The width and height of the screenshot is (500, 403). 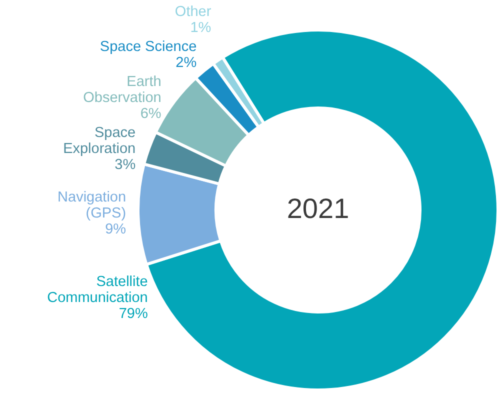 What do you see at coordinates (115, 230) in the screenshot?
I see `data-label: 9%` at bounding box center [115, 230].